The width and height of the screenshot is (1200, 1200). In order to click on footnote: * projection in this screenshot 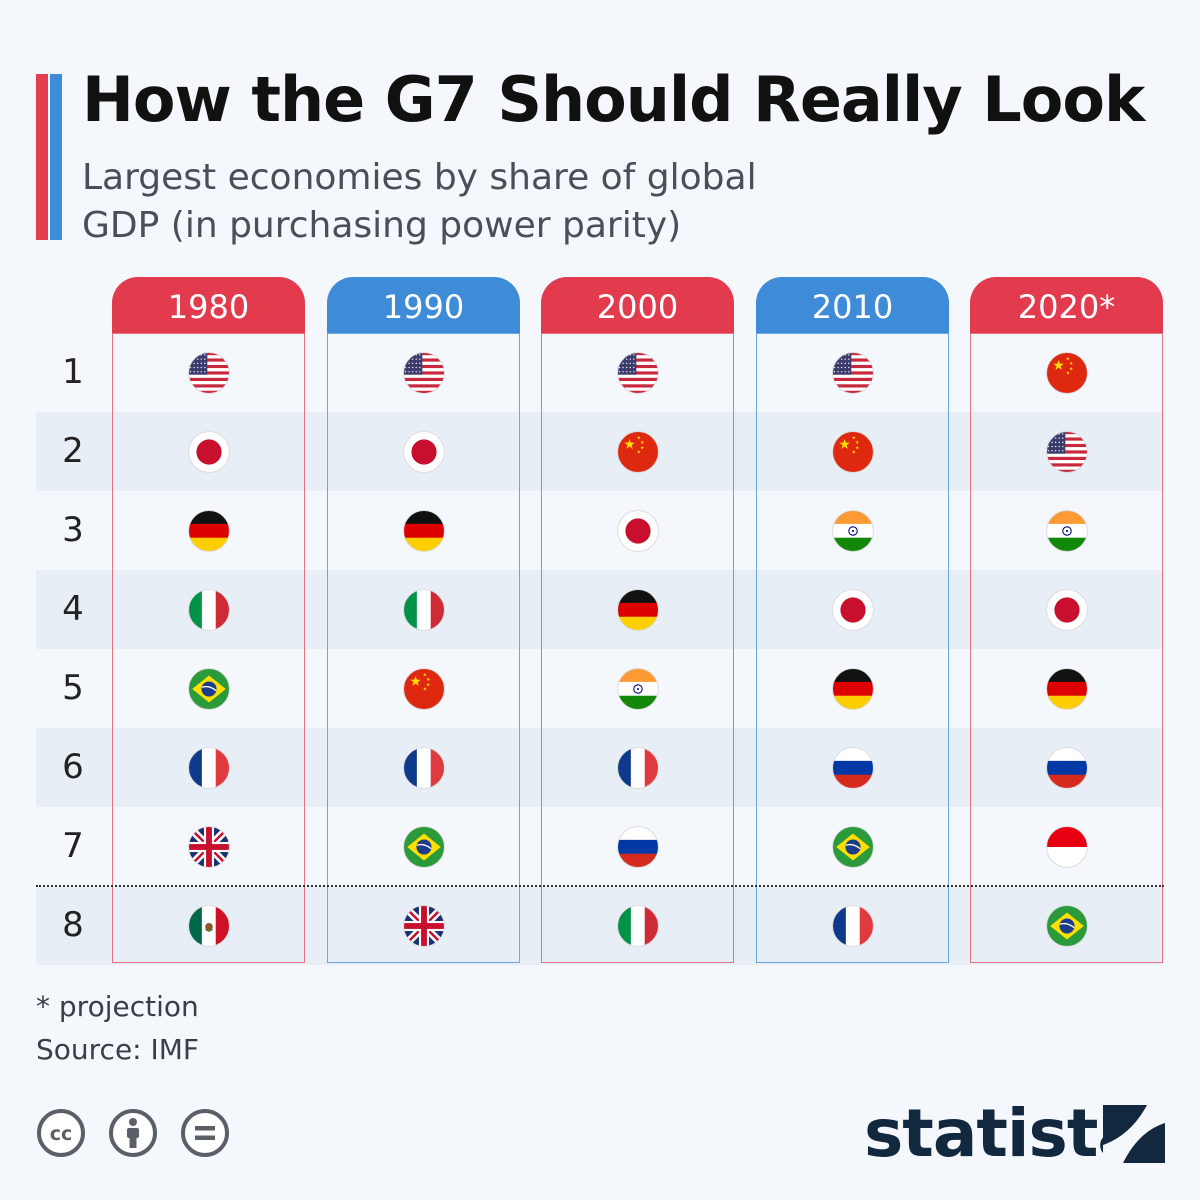, I will do `click(117, 1006)`.